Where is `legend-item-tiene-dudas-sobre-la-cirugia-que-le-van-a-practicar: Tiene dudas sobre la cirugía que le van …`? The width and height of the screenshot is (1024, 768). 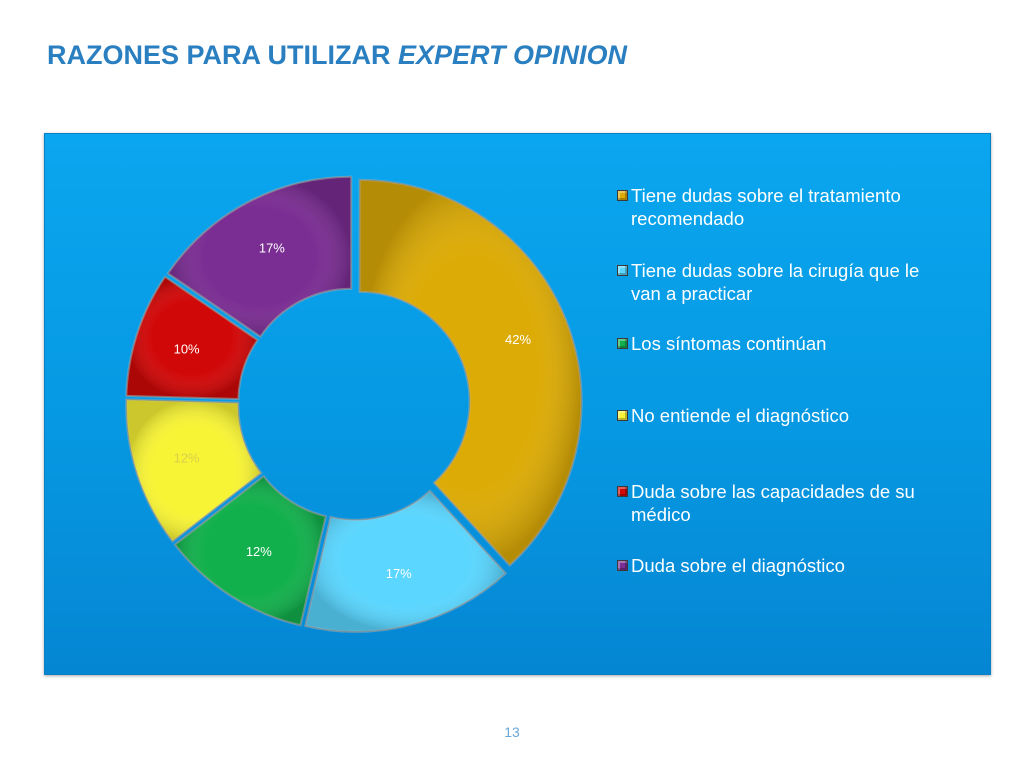 legend-item-tiene-dudas-sobre-la-cirugia-que-le-van-a-practicar: Tiene dudas sobre la cirugía que le van … is located at coordinates (782, 282).